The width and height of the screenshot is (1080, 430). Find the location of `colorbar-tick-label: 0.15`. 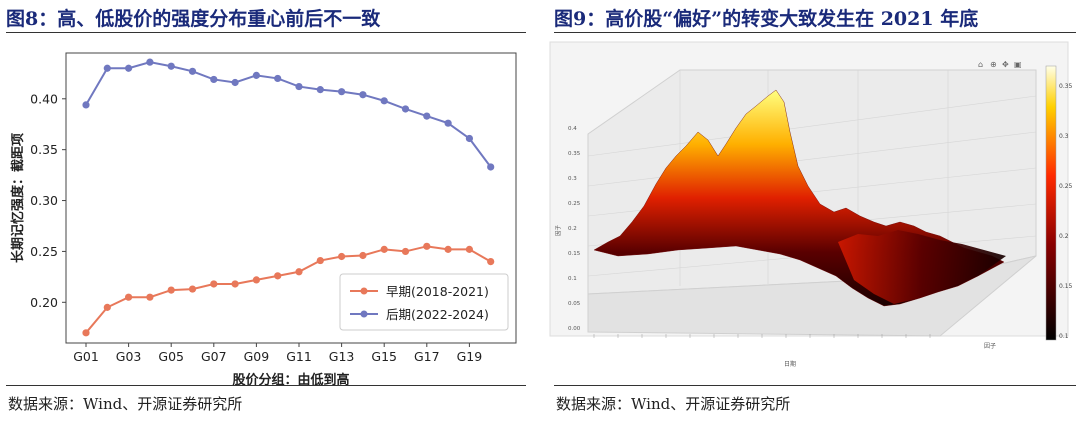

colorbar-tick-label: 0.15 is located at coordinates (1066, 286).